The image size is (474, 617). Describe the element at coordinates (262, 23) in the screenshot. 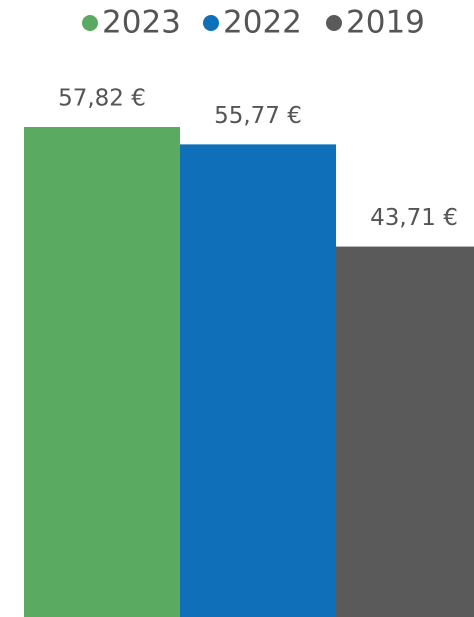

I see `legend-text: 2022` at that location.